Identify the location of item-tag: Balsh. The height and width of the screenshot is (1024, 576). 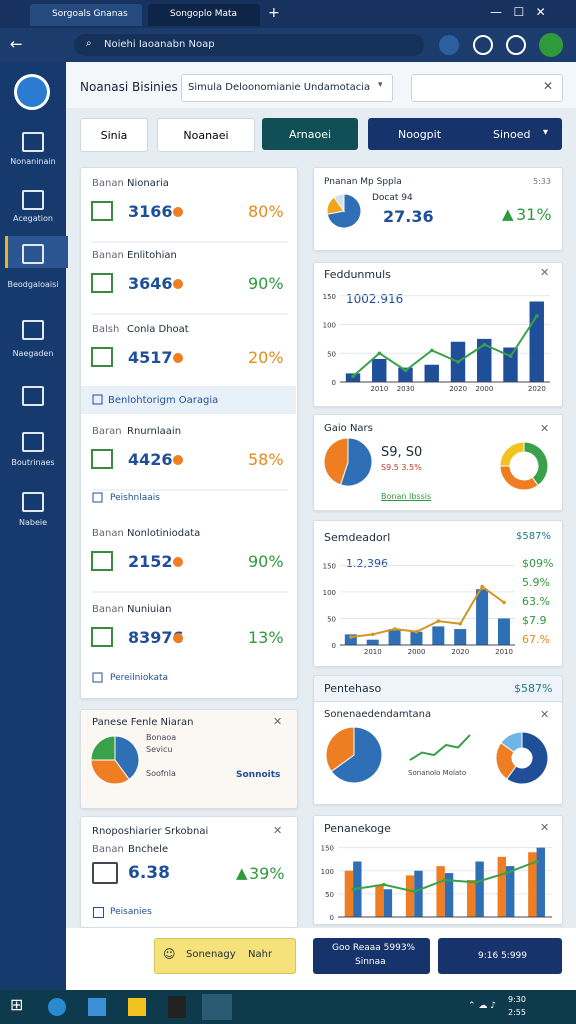
(106, 329).